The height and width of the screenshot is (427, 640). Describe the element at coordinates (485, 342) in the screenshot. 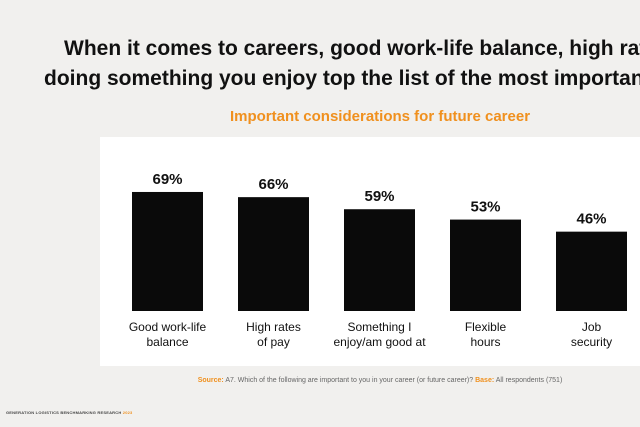

I see `category-label-3-line-1: hours` at that location.